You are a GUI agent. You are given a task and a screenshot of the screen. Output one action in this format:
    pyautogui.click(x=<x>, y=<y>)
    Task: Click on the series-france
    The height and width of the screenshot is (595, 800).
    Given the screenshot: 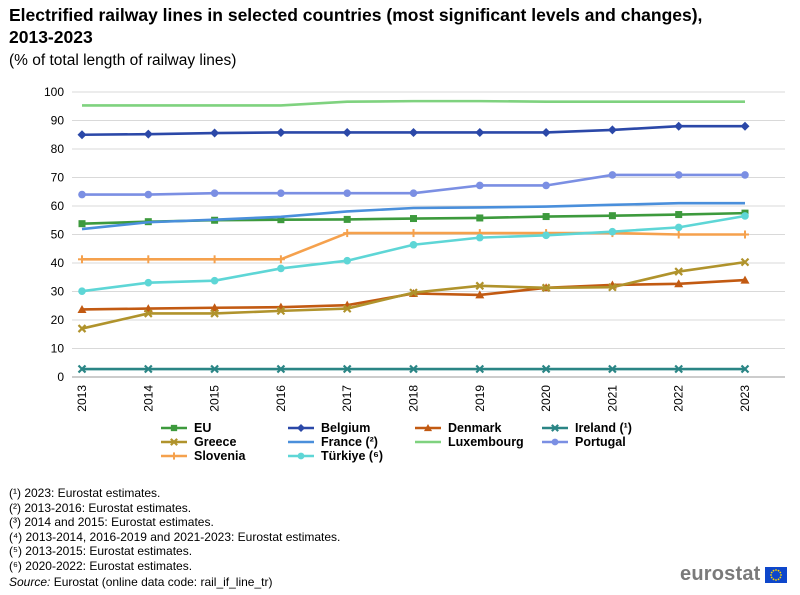 What is the action you would take?
    pyautogui.click(x=413, y=216)
    